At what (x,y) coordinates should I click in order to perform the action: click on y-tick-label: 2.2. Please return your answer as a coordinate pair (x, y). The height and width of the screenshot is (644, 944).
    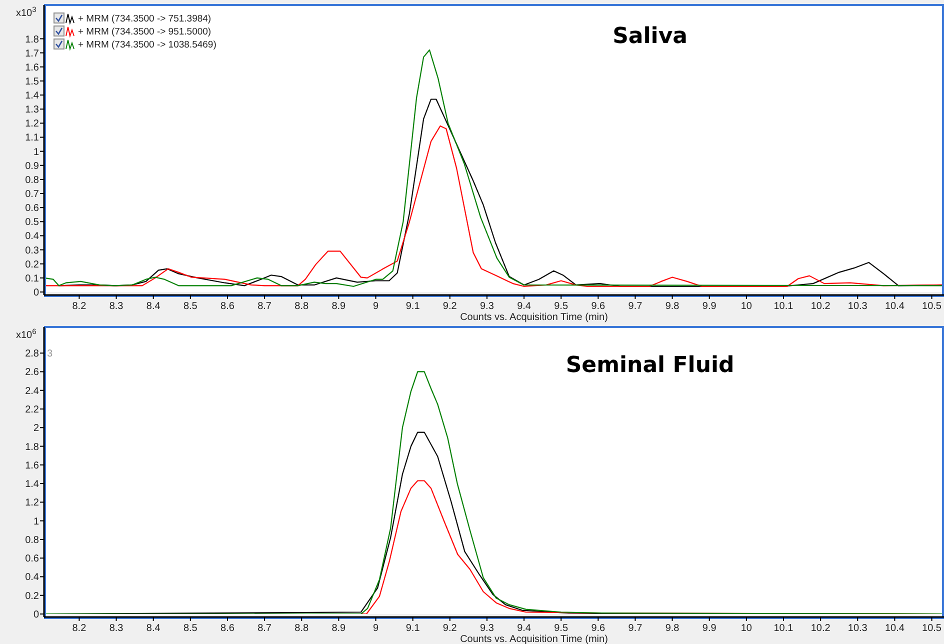
    Looking at the image, I should click on (32, 410).